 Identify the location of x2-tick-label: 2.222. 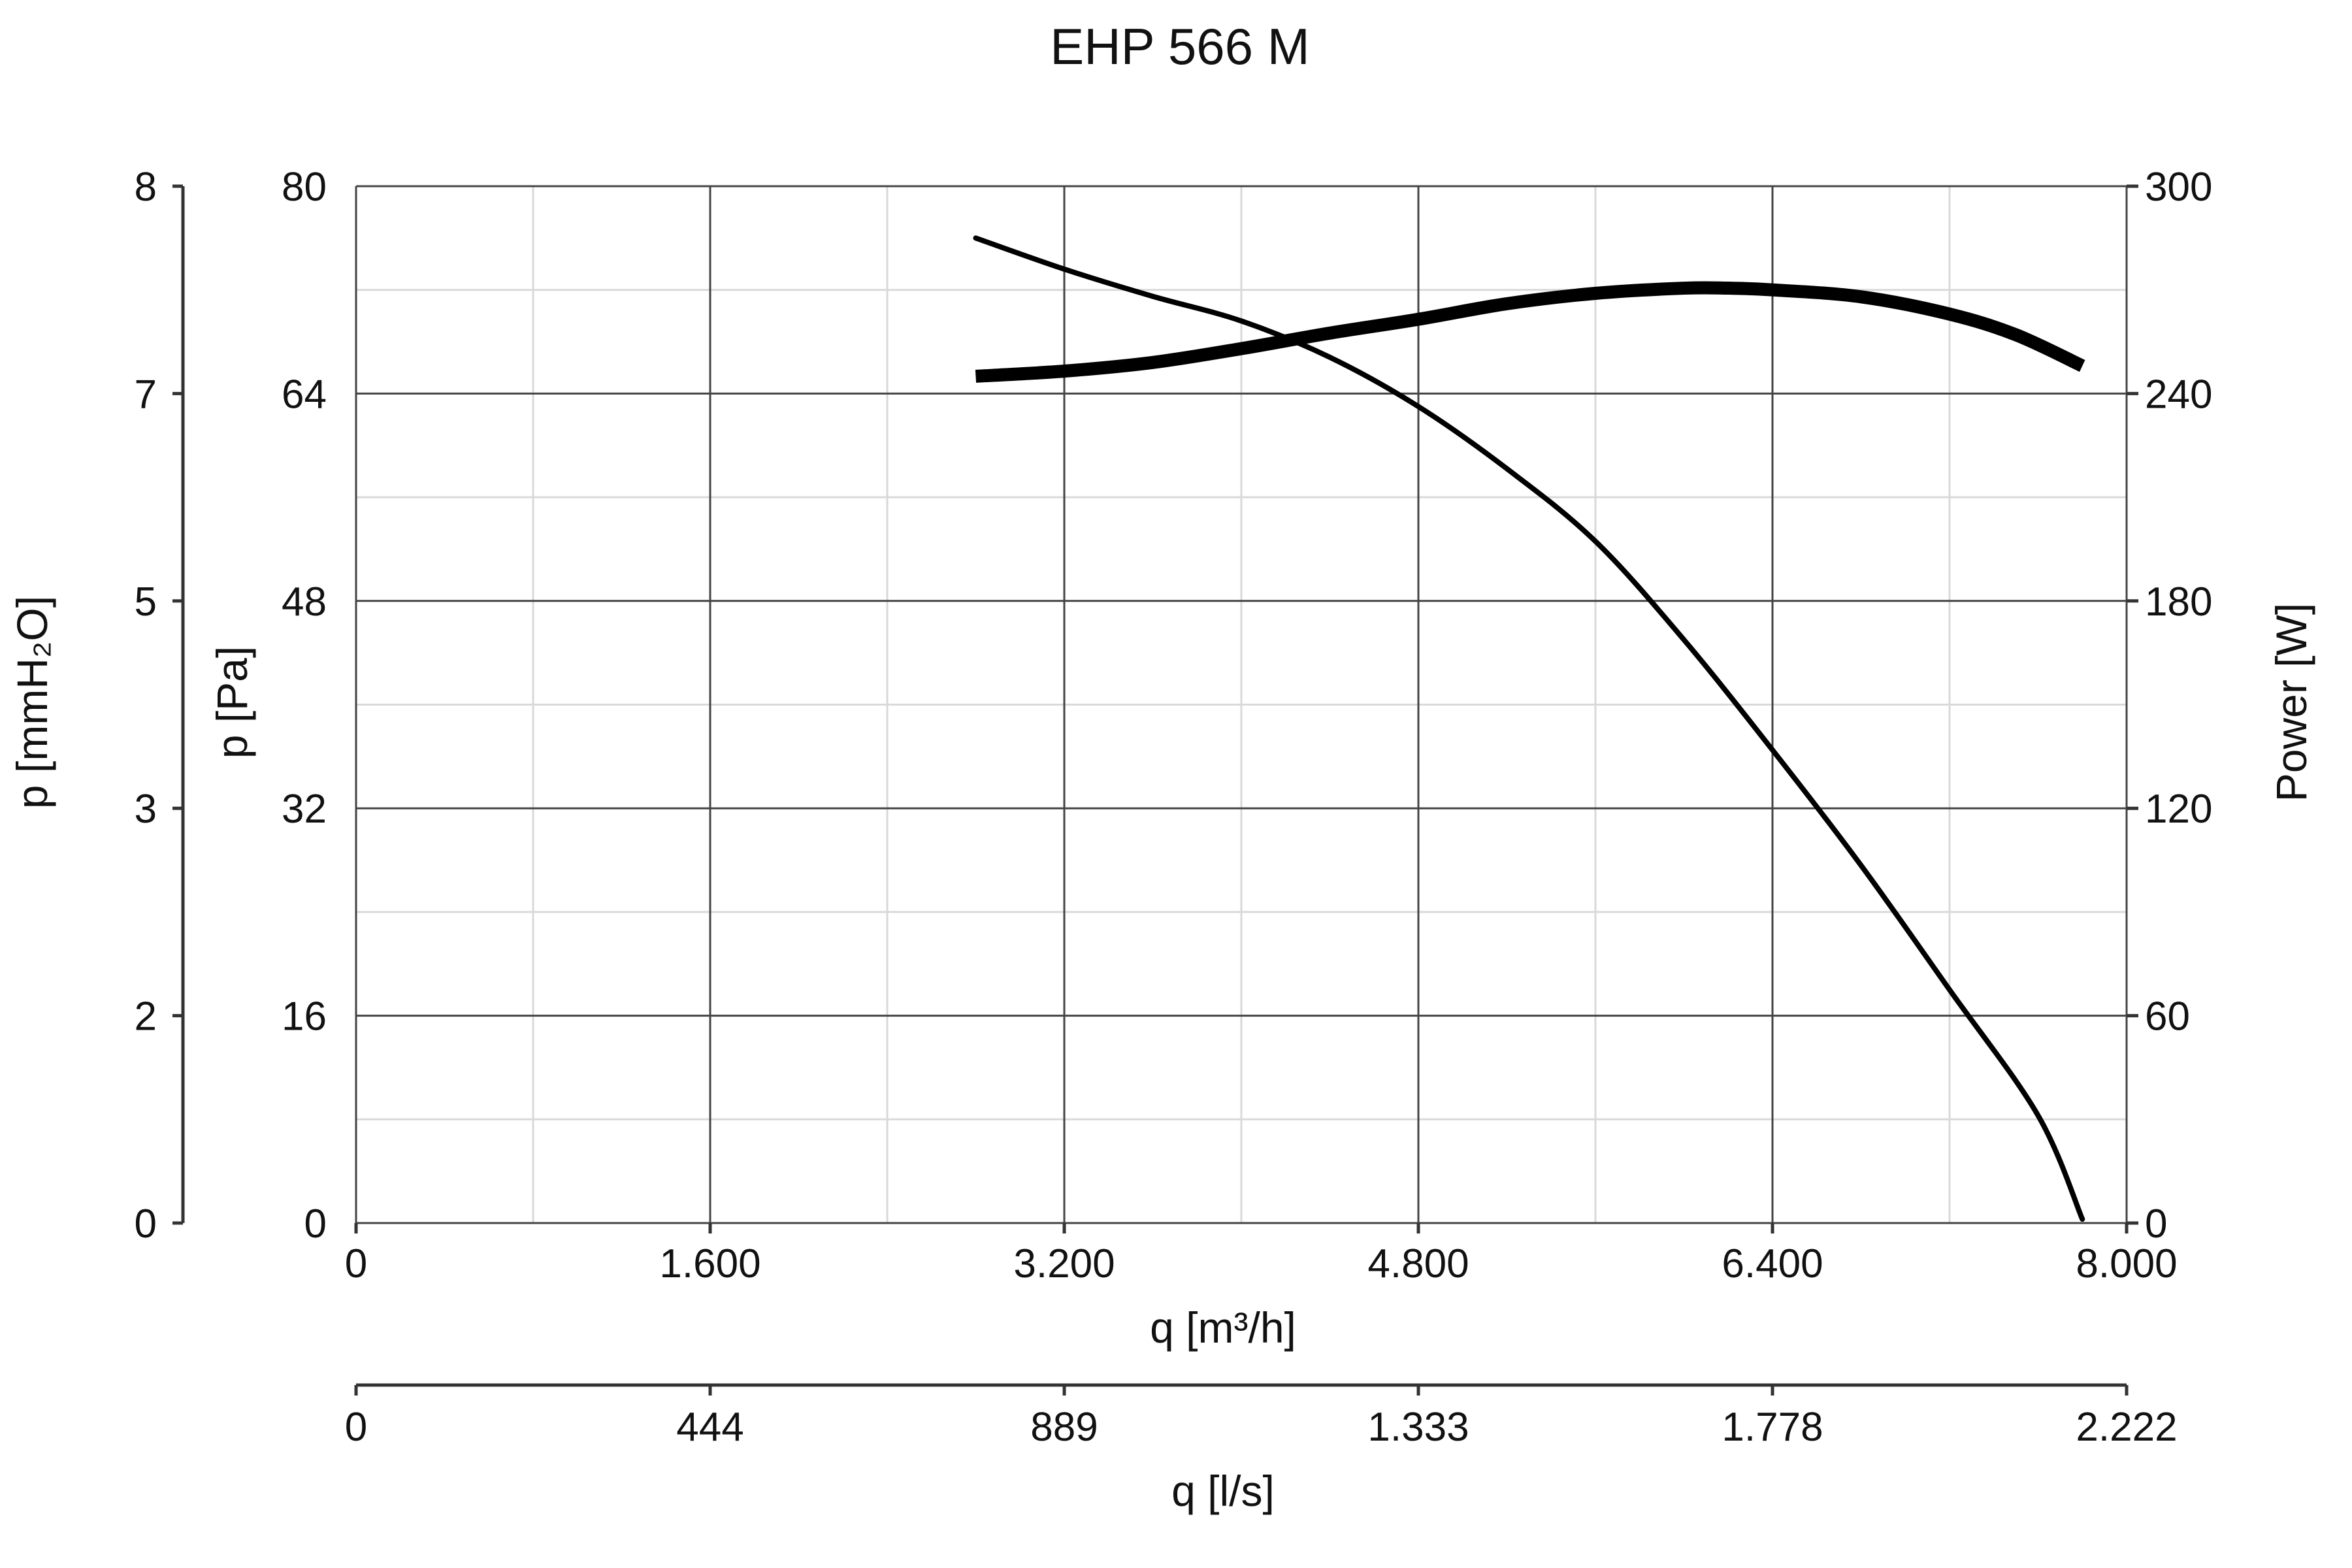
(2126, 1427).